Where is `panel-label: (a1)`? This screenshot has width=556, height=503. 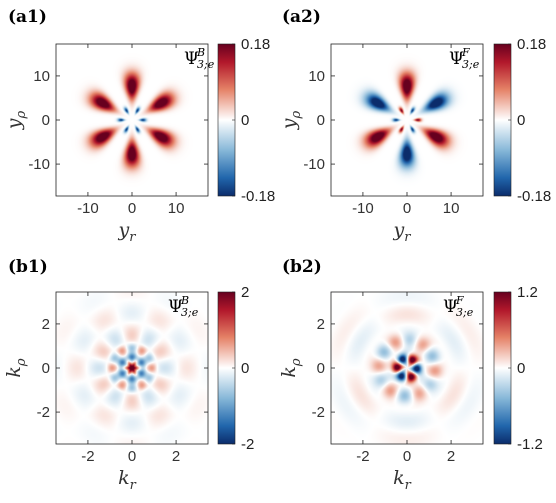
panel-label: (a1) is located at coordinates (27, 17).